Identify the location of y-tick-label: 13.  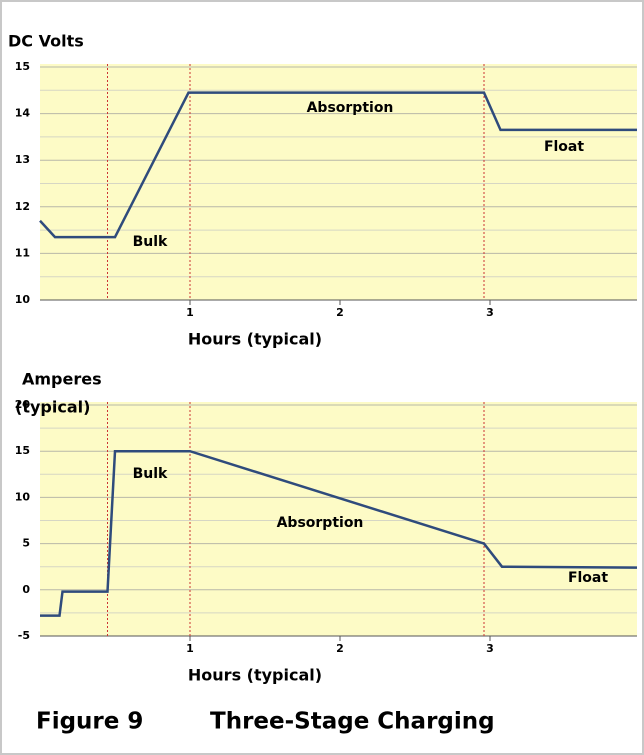
(22, 159).